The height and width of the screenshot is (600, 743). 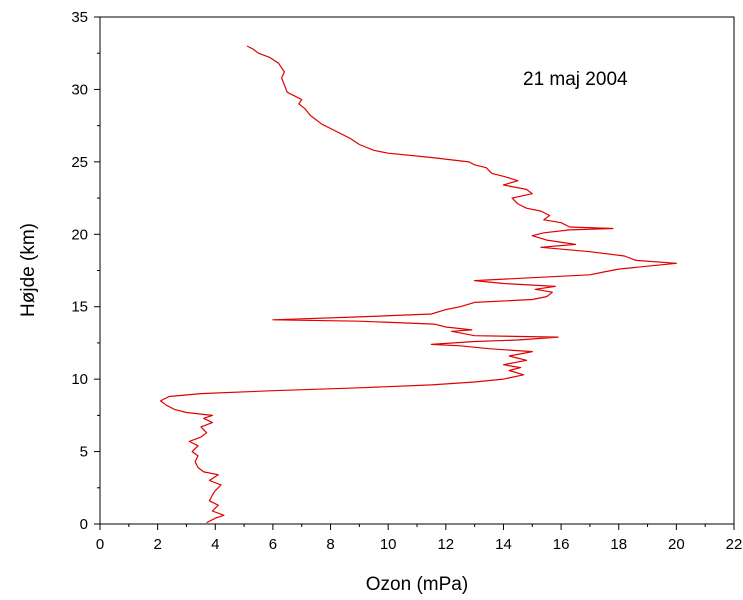 What do you see at coordinates (79, 17) in the screenshot?
I see `y-tick-label: 35` at bounding box center [79, 17].